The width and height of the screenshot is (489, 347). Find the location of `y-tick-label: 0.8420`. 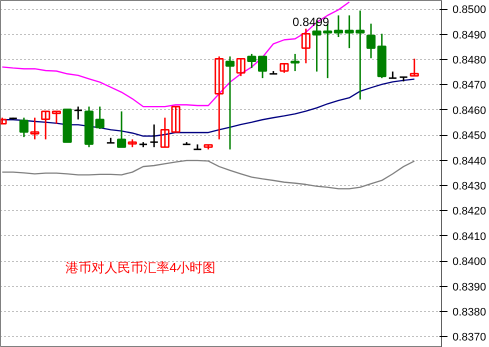

y-tick-label: 0.8420 is located at coordinates (469, 212).